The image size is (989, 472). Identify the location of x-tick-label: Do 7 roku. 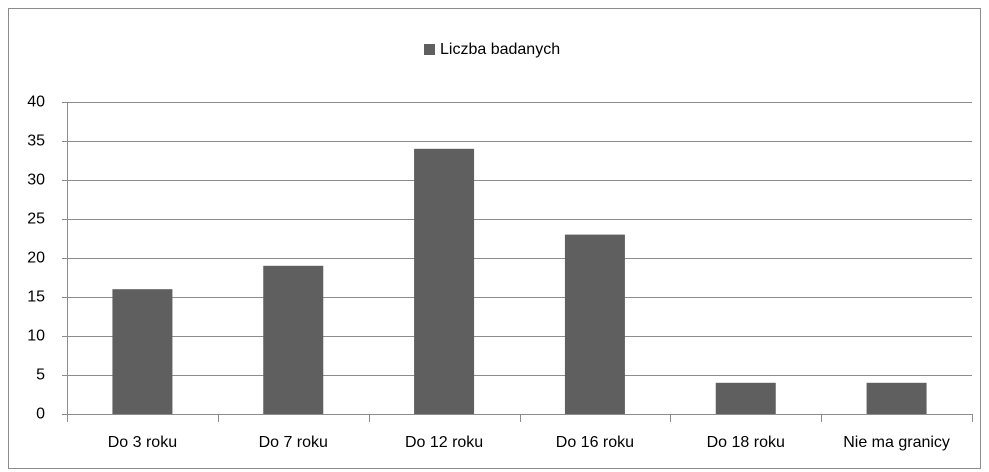
(293, 442).